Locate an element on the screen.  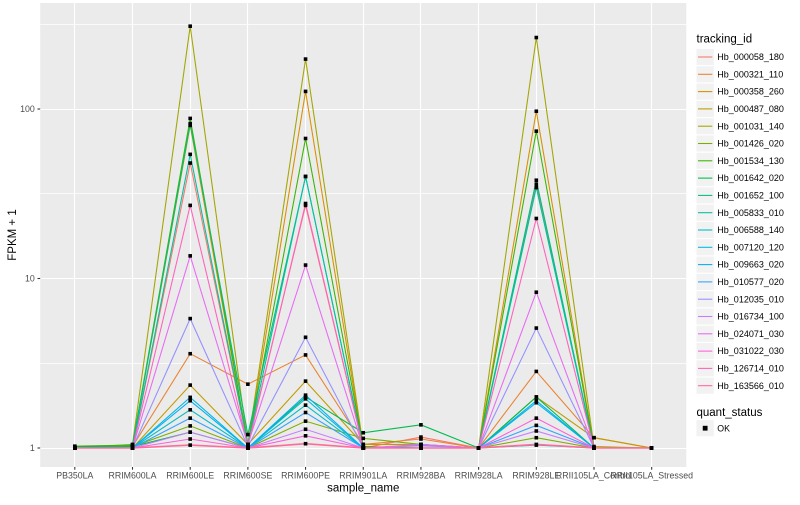
svg-text: 100 is located at coordinates (27, 109).